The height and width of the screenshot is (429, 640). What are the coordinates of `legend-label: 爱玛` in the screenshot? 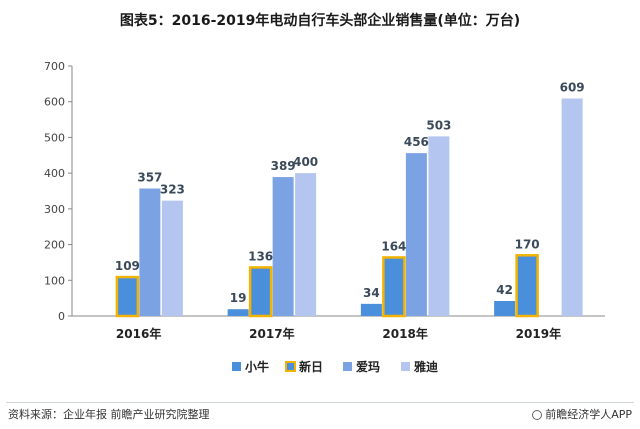 It's located at (368, 366).